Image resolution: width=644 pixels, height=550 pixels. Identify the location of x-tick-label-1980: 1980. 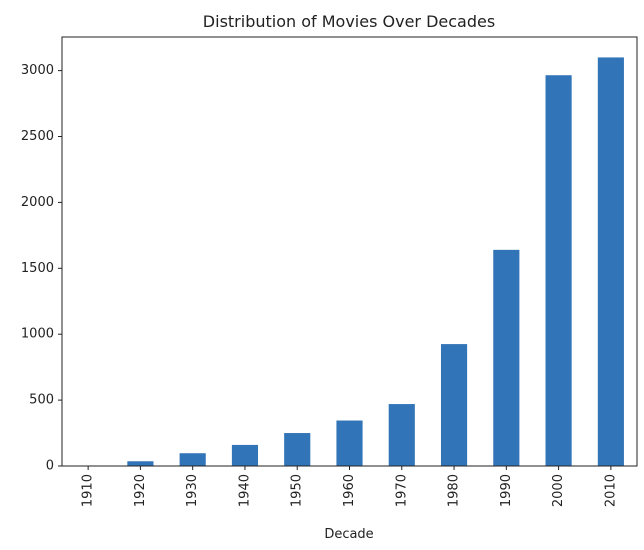
(454, 490).